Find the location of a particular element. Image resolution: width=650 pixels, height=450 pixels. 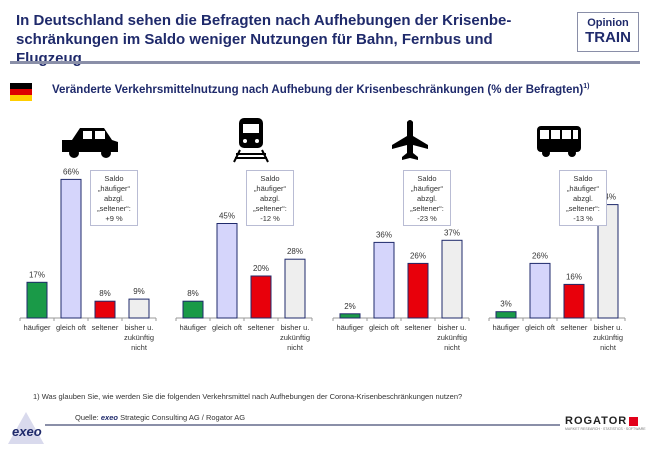

saldo-box: Saldo „häufiger“ abzgl. „seltener“: +9 % is located at coordinates (114, 198).